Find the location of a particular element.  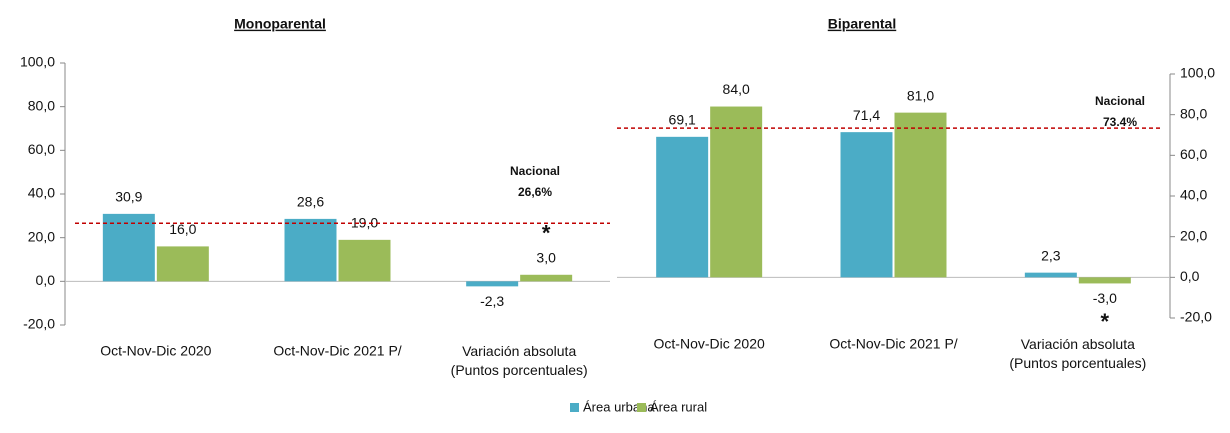

value-label: -2,3 is located at coordinates (492, 301).